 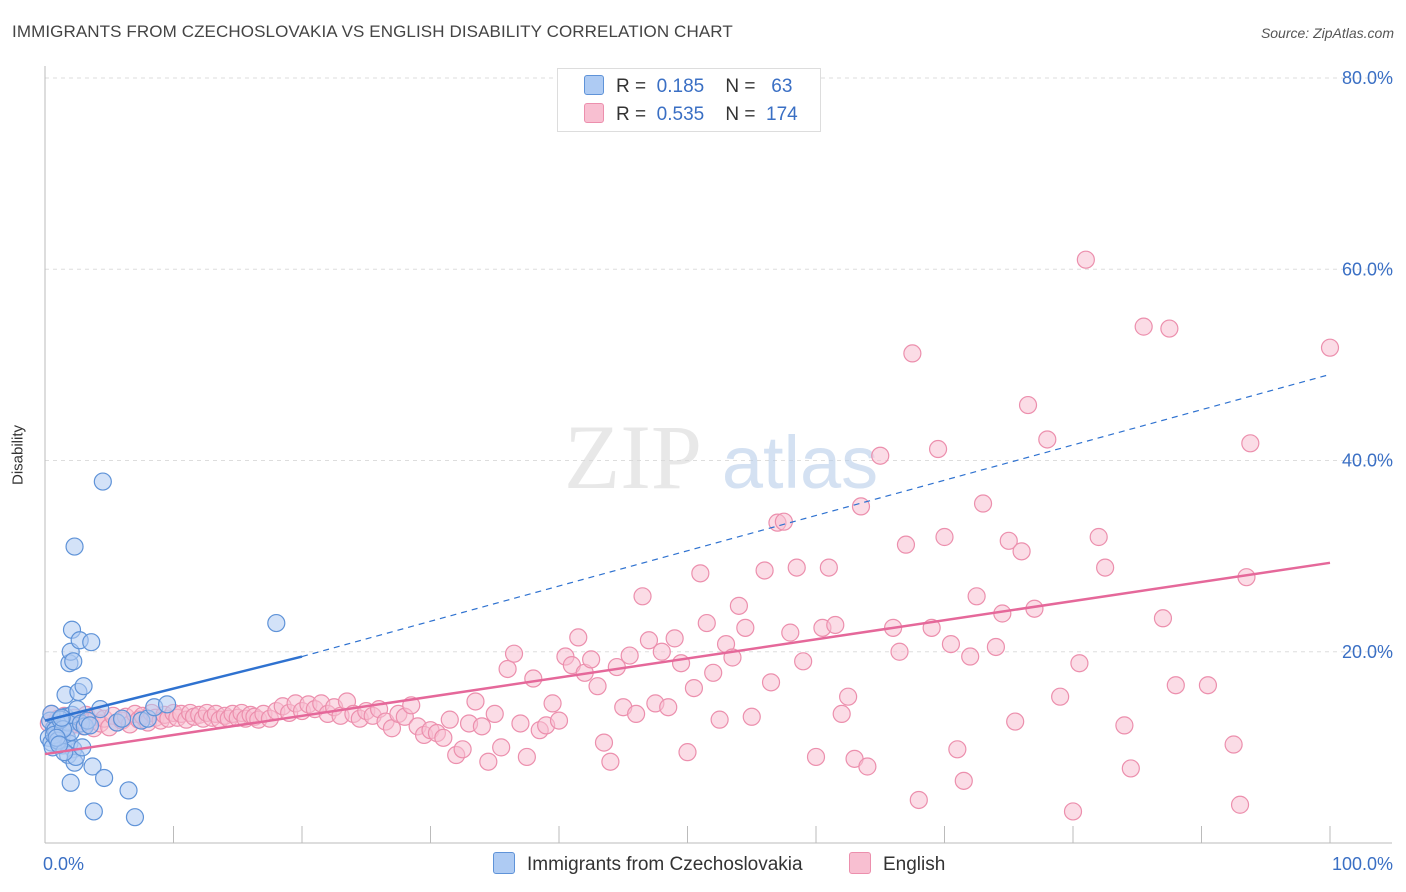 What do you see at coordinates (782, 86) in the screenshot?
I see `legend-n-value: 63` at bounding box center [782, 86].